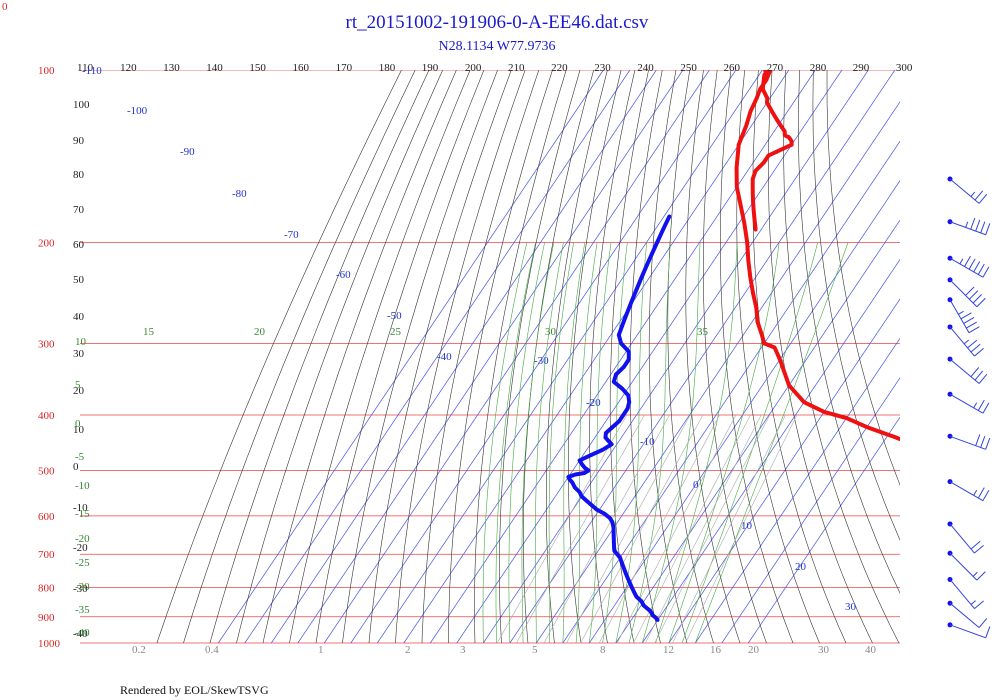 The image size is (1000, 700). I want to click on top-theta-tick-label: 260, so click(732, 68).